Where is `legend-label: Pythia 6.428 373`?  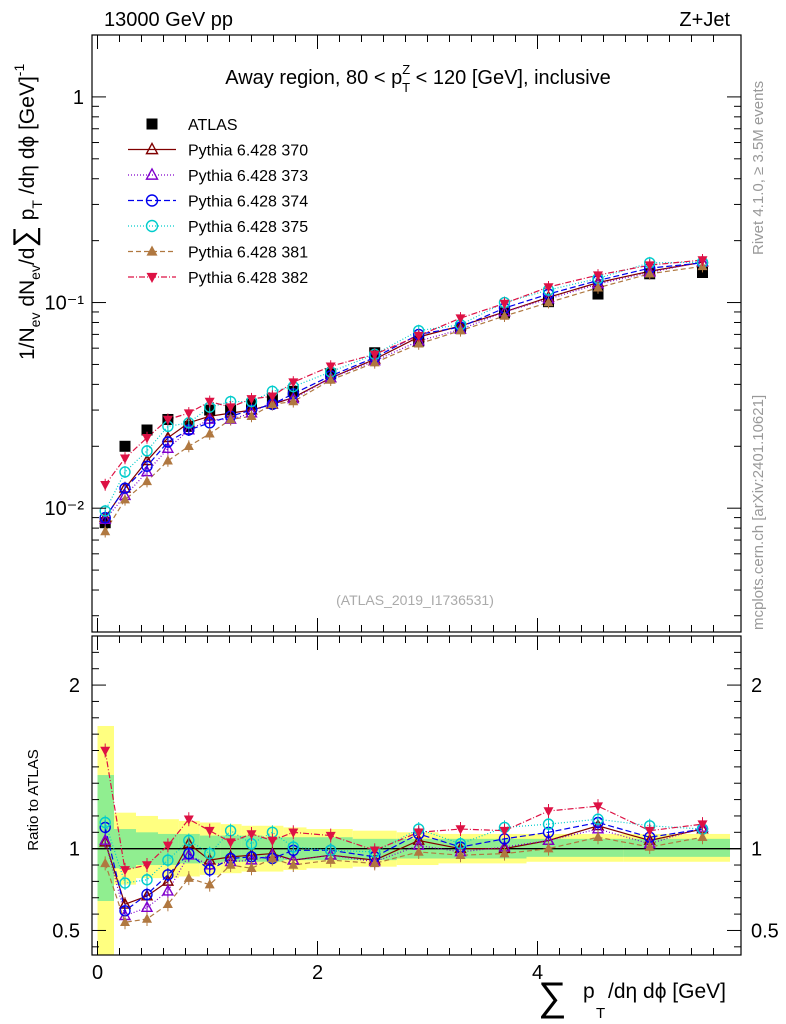
legend-label: Pythia 6.428 373 is located at coordinates (248, 176).